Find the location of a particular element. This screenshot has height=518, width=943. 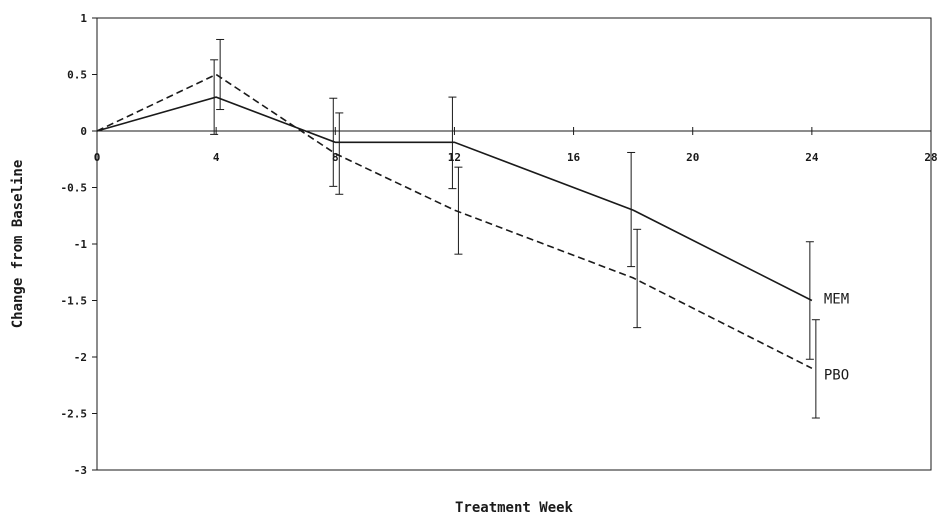

y-axis-ticks: 1 0.5 0 -0.5 -1 -1.5 -2 -2.5 -3 is located at coordinates (79, 244).